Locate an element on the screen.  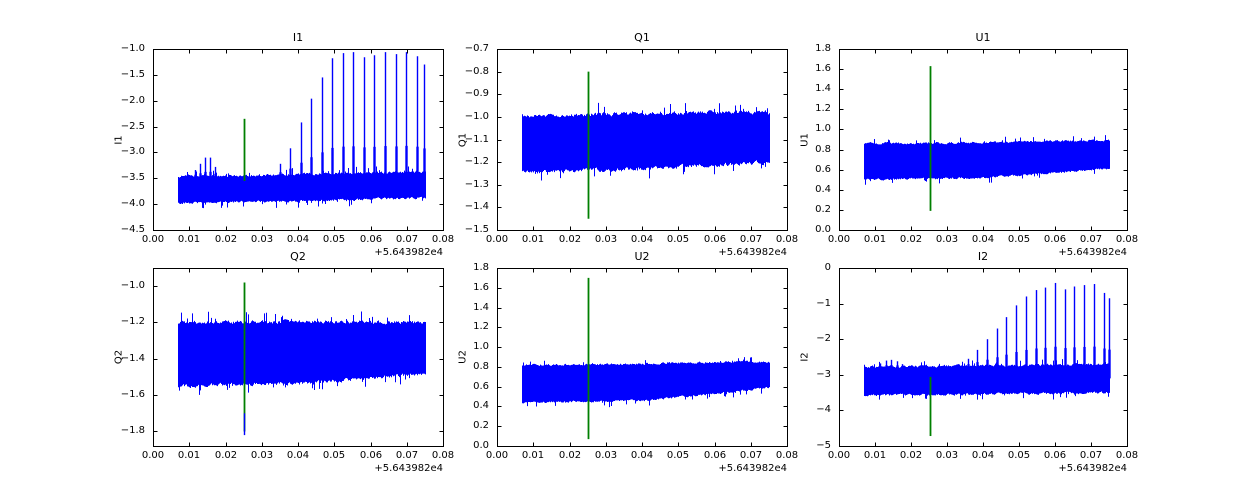
y-tick-label: 1.4 is located at coordinates (481, 307).